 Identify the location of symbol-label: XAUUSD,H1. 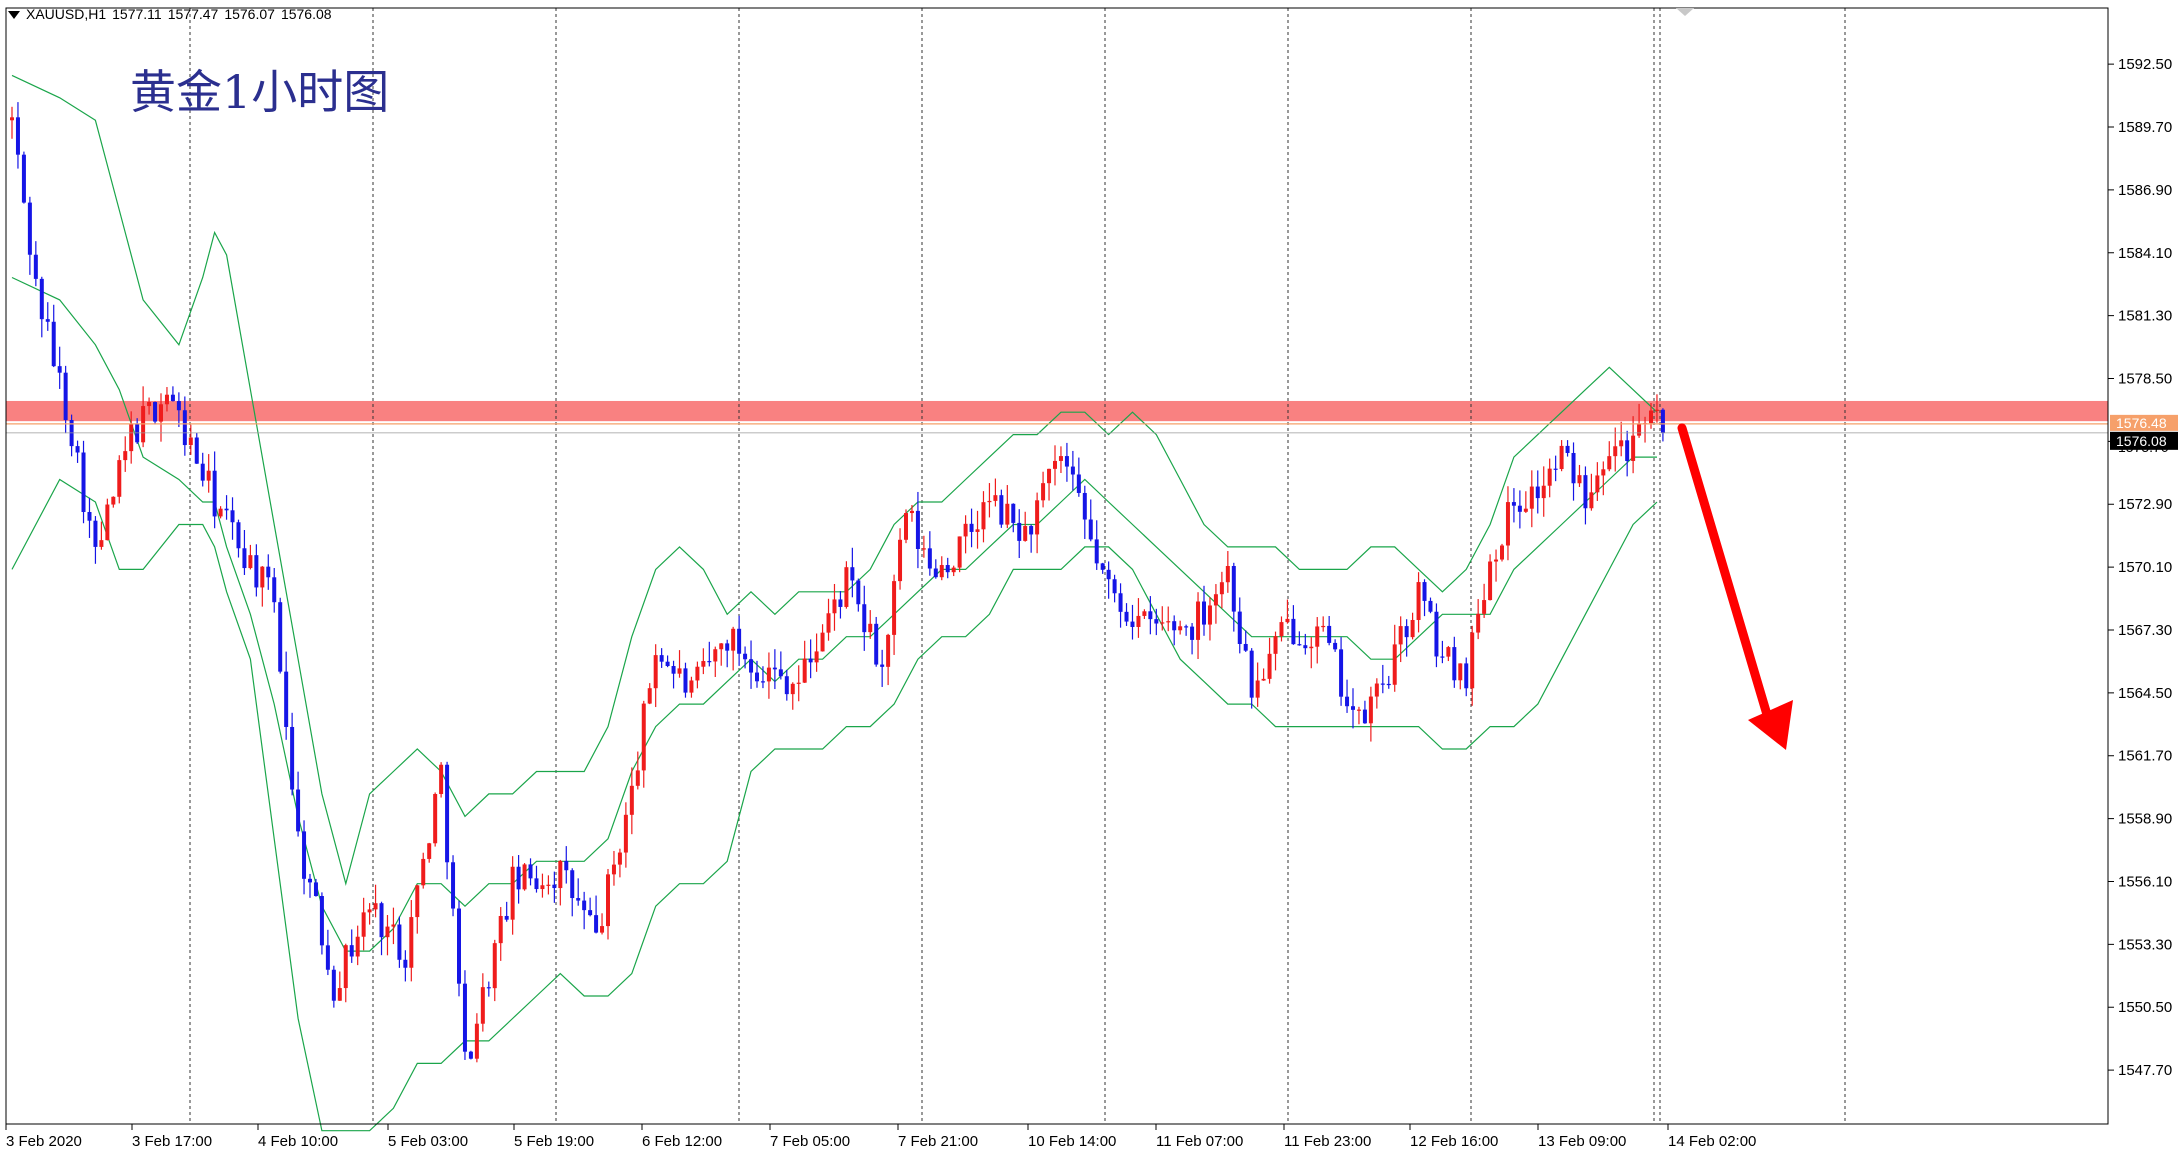
(66, 14).